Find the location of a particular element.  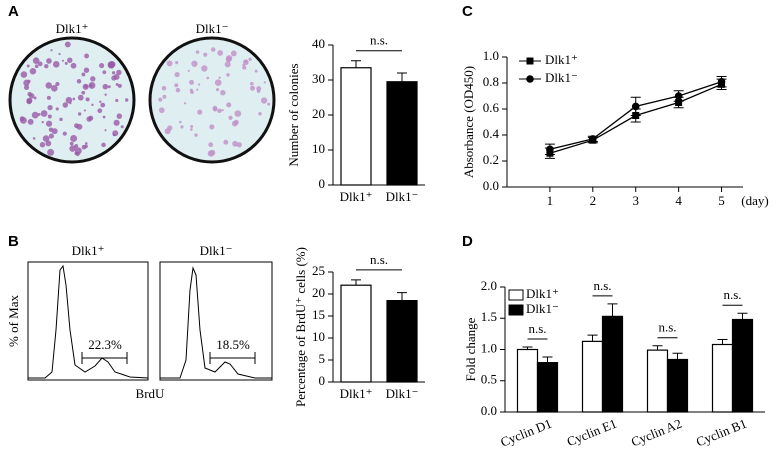

gate-label: 18.5% is located at coordinates (233, 344).